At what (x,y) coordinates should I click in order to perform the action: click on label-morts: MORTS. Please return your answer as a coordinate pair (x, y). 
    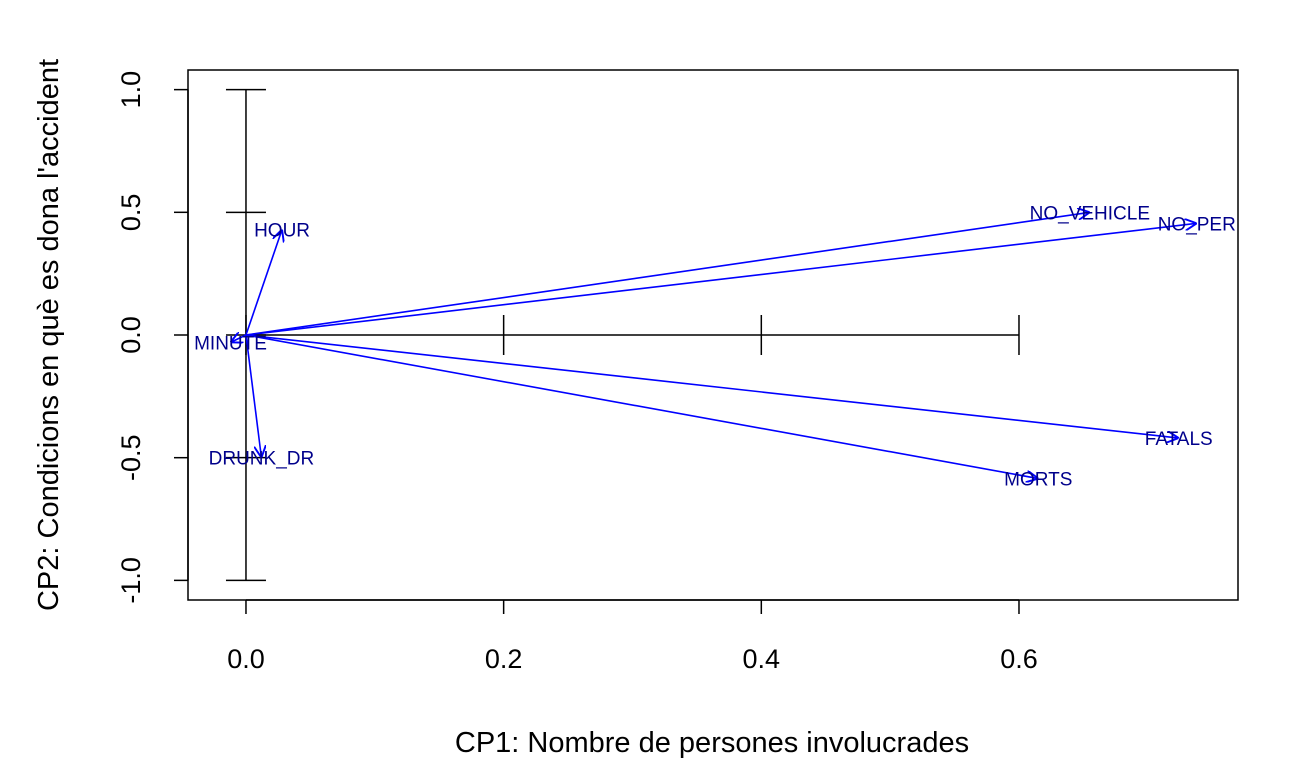
    Looking at the image, I should click on (1038, 480).